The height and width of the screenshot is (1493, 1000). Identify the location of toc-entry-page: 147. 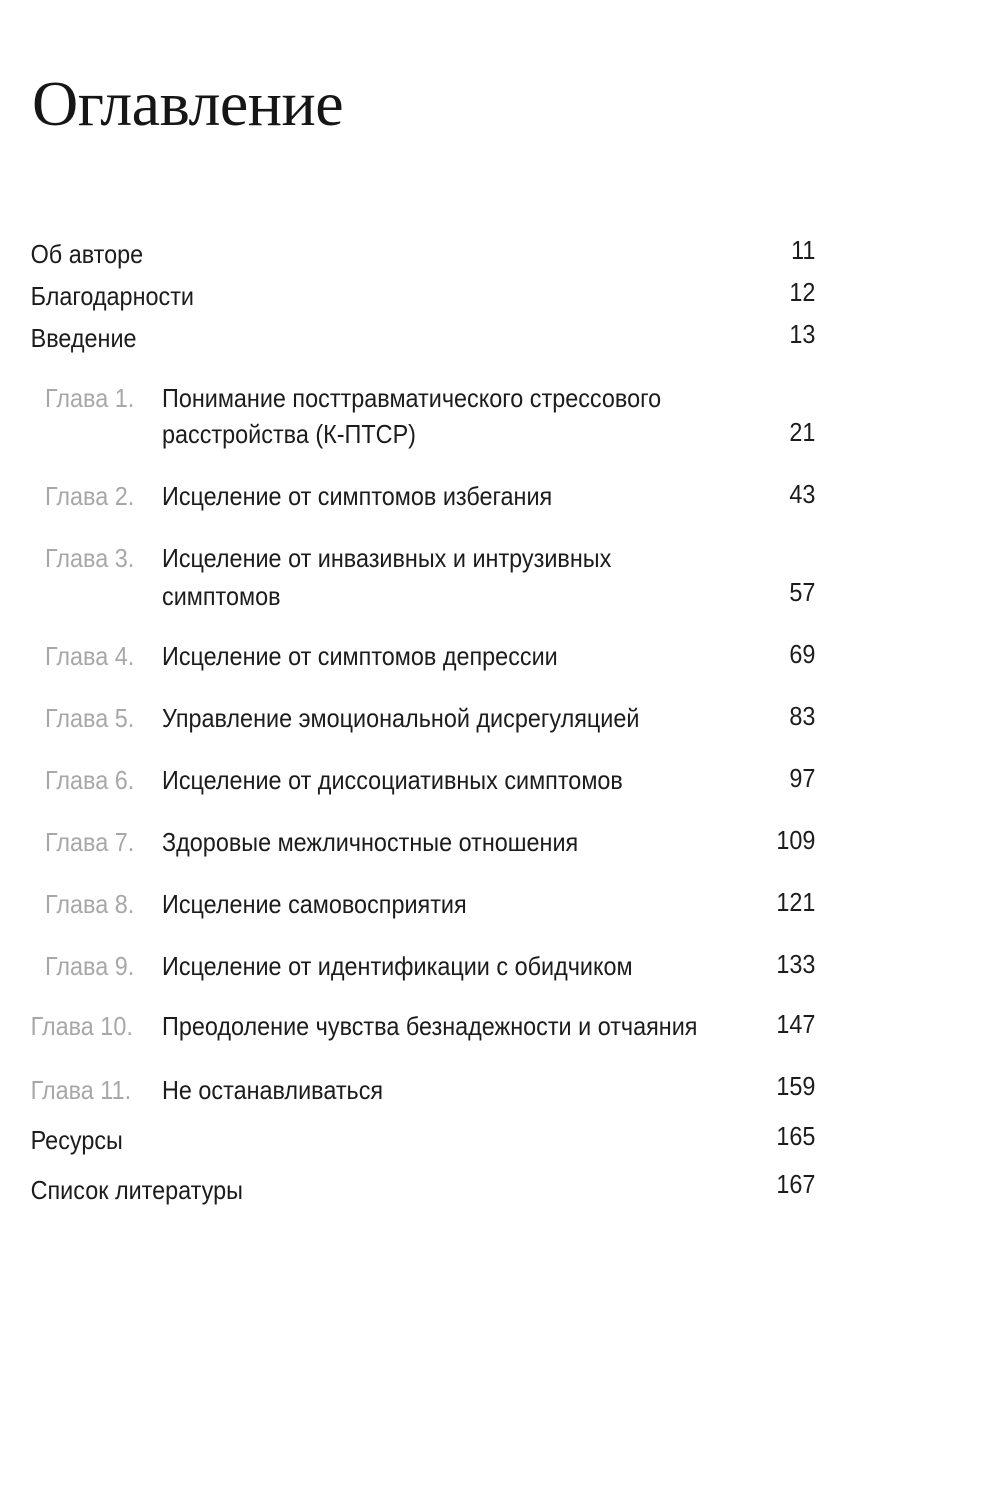
(796, 1024).